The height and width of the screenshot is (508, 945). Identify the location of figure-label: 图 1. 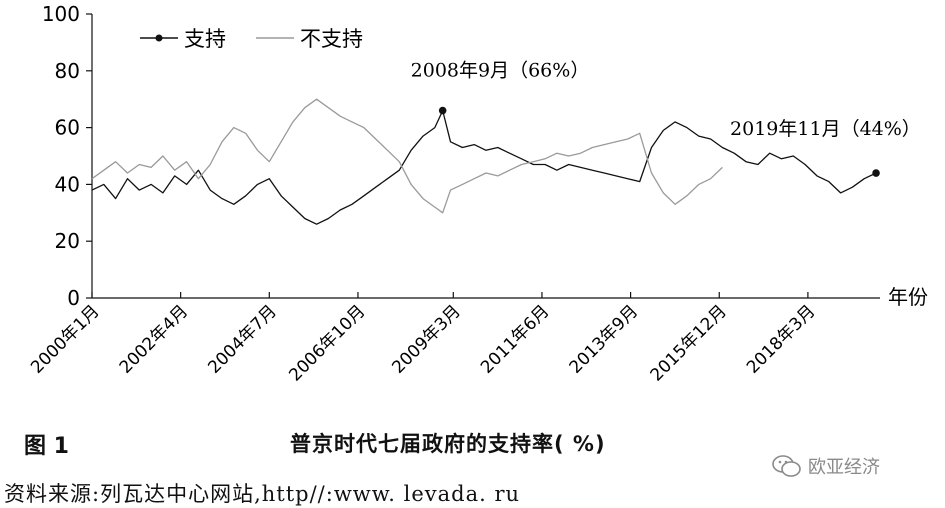
(46, 446).